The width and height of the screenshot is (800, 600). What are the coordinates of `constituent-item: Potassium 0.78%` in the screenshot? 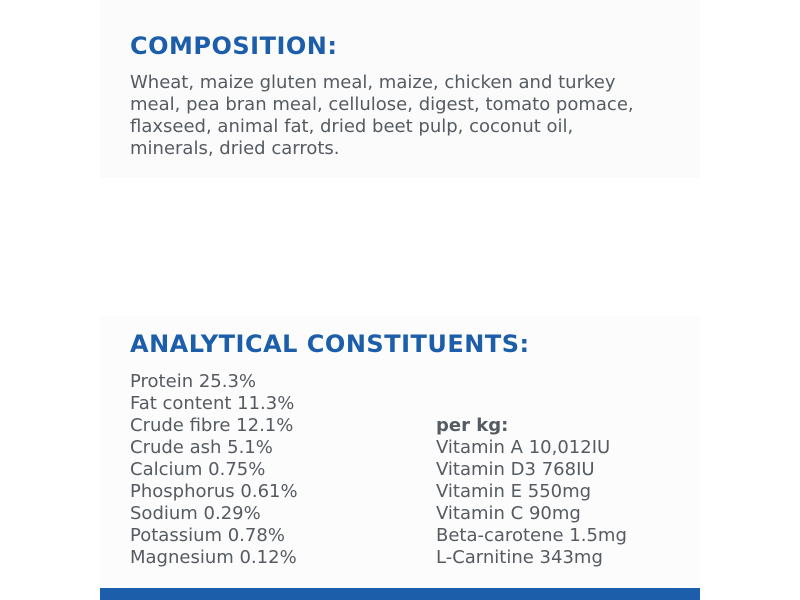 It's located at (207, 535).